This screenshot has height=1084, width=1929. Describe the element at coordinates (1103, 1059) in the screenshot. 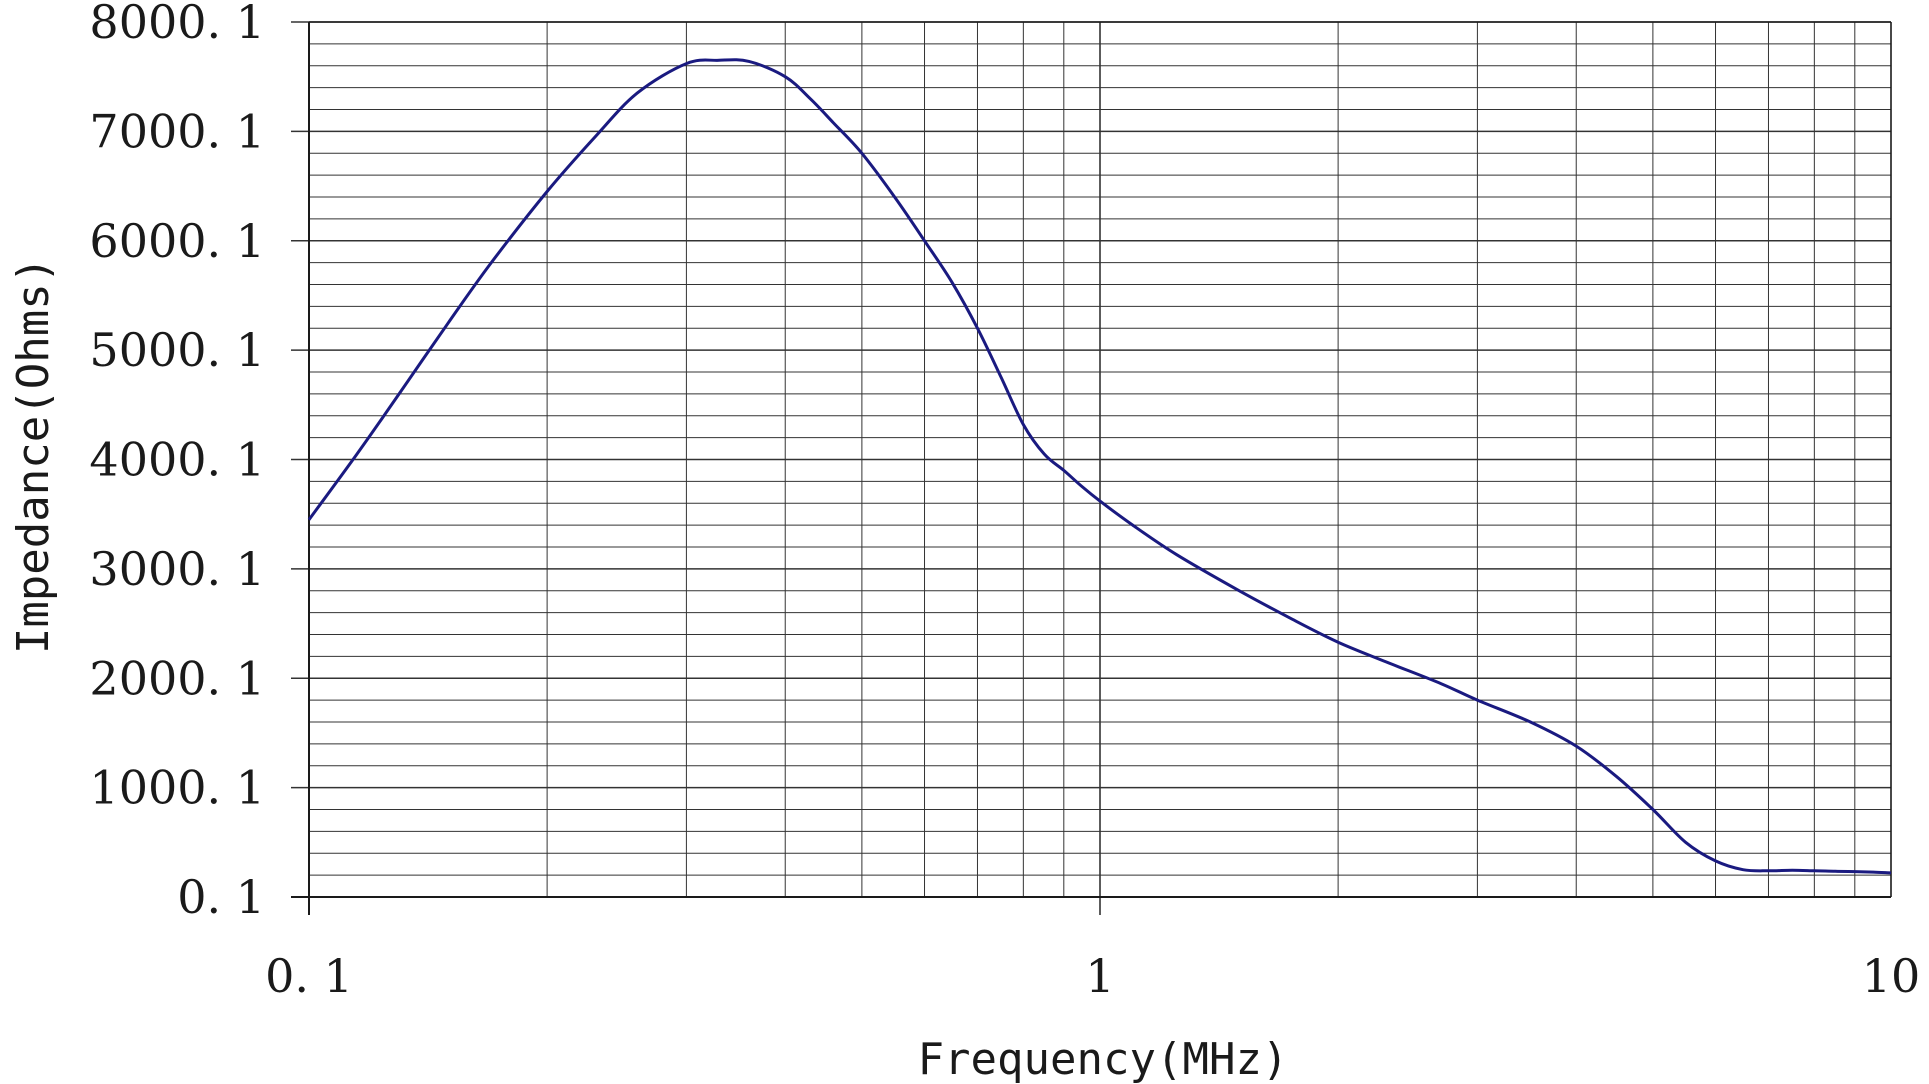

I see `x-axis-title: Frequency(MHz)` at that location.